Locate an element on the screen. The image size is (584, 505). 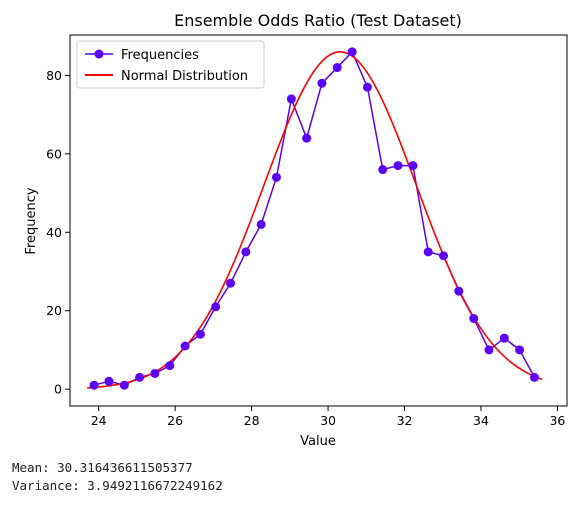
legend: Frequencies Normal Distribution is located at coordinates (170, 64).